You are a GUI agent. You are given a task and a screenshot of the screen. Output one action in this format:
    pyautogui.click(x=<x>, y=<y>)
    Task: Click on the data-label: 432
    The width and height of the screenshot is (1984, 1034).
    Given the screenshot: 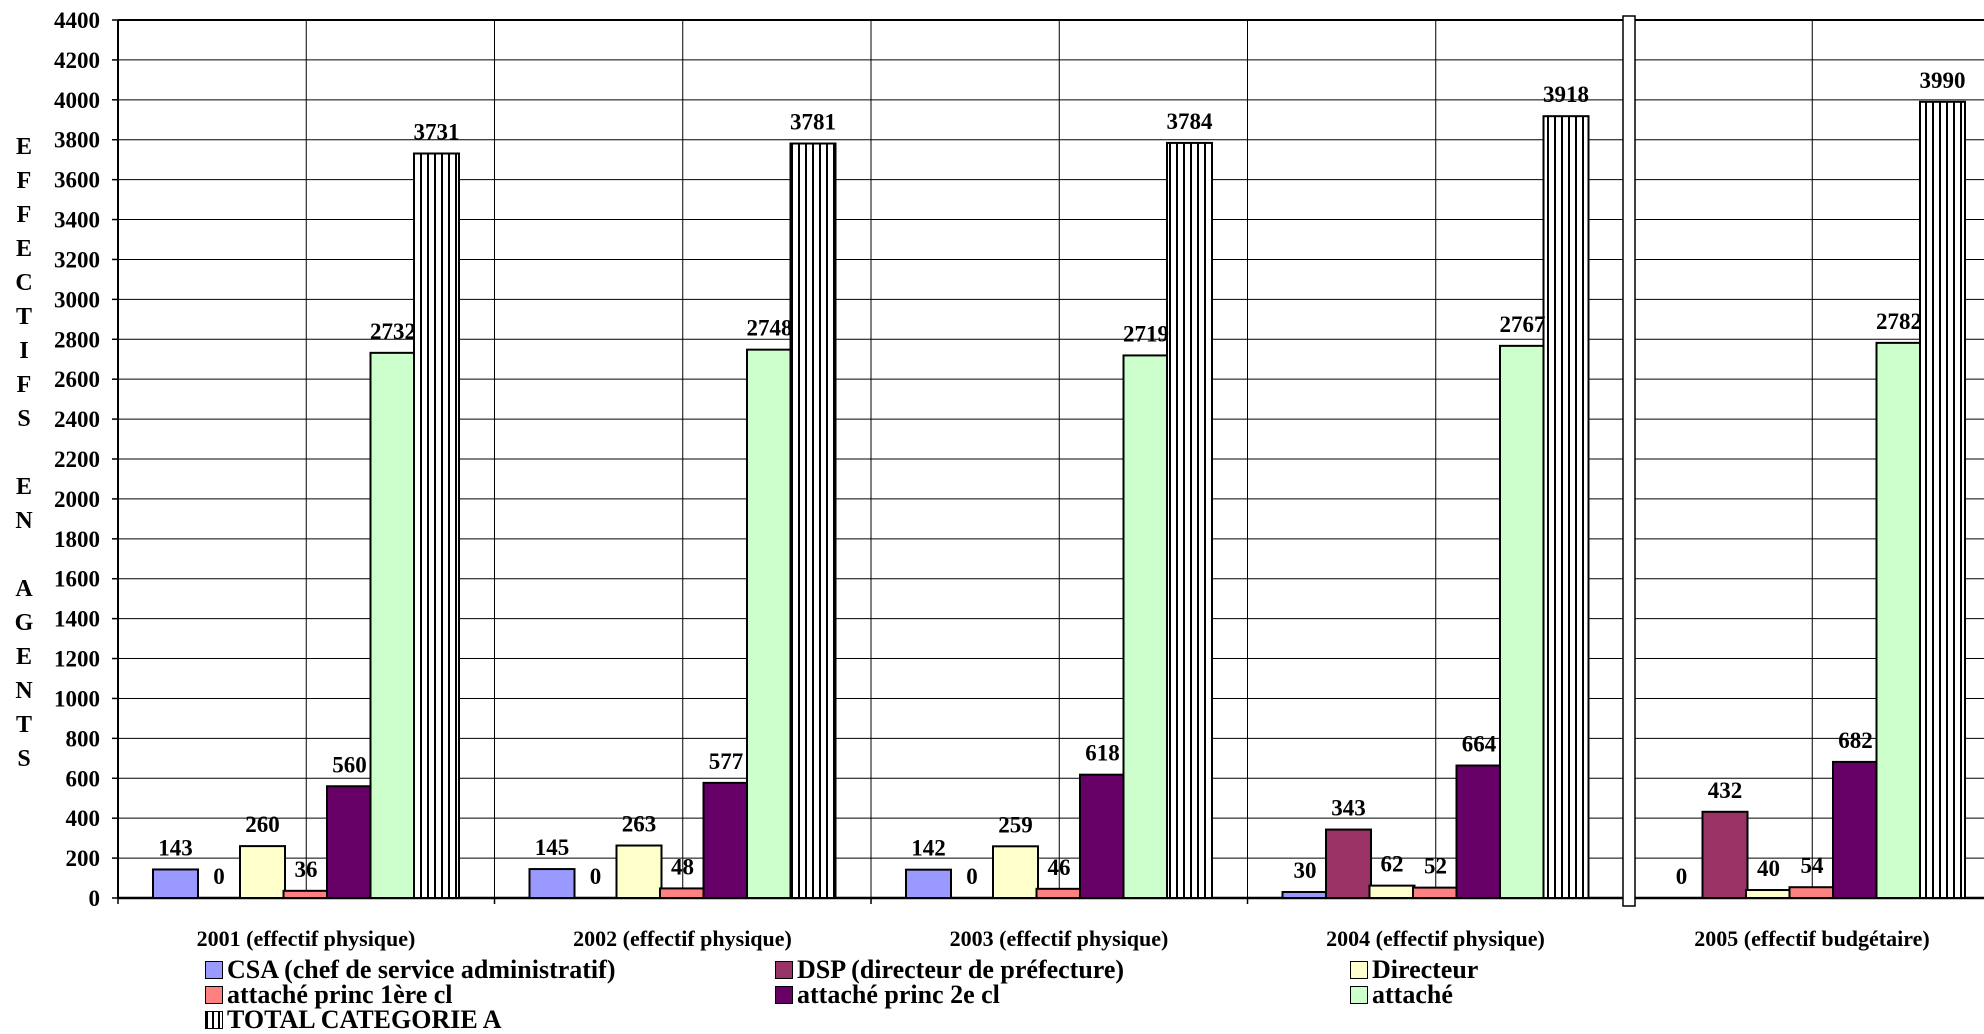 What is the action you would take?
    pyautogui.click(x=1725, y=790)
    